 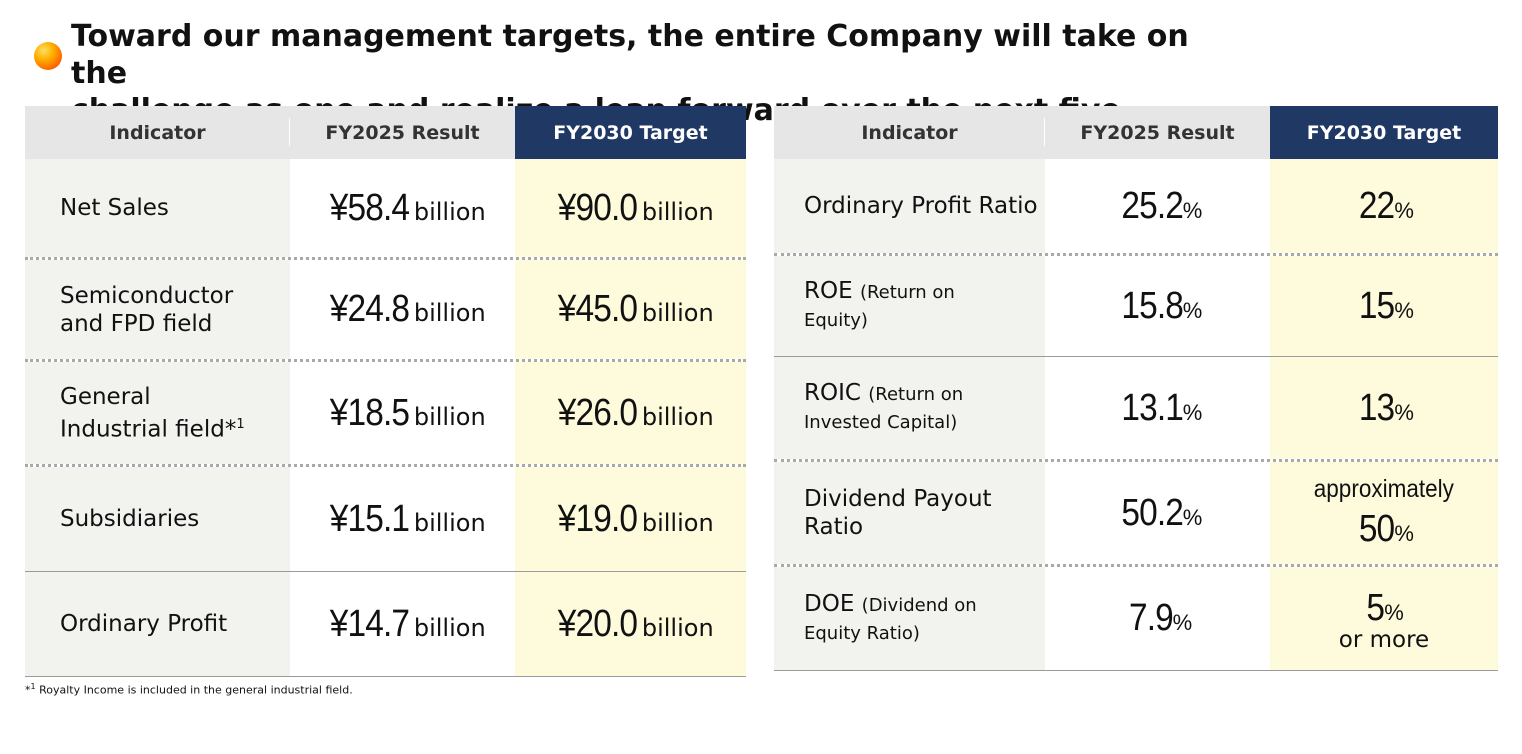 I want to click on footnote-mark: *, so click(x=230, y=429).